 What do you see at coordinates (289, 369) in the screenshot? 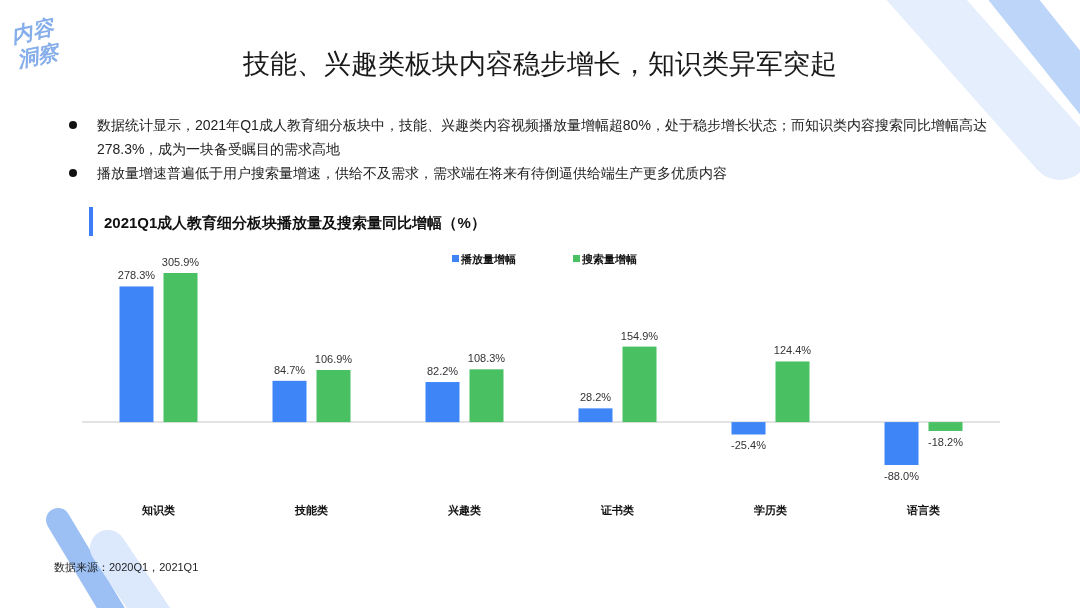
I see `data-label: 84.7%` at bounding box center [289, 369].